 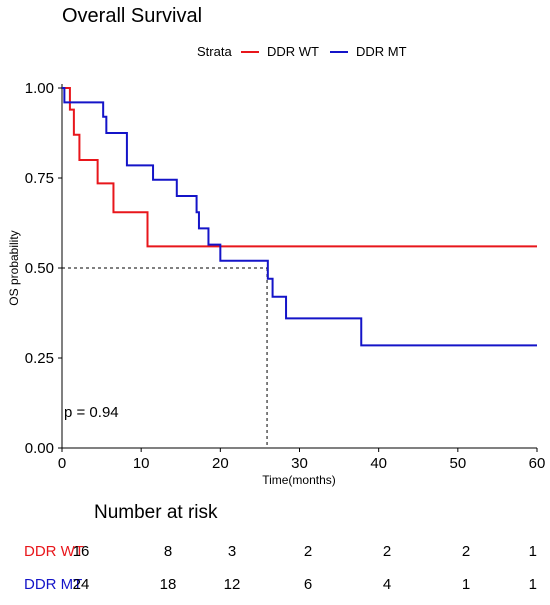 I want to click on x-tick-label: 30, so click(x=299, y=463).